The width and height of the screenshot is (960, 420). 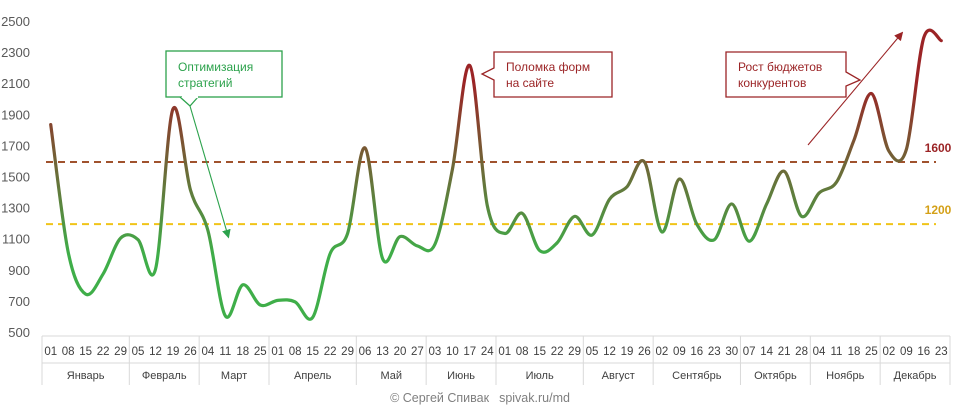 I want to click on month-label: Апрель, so click(x=313, y=376).